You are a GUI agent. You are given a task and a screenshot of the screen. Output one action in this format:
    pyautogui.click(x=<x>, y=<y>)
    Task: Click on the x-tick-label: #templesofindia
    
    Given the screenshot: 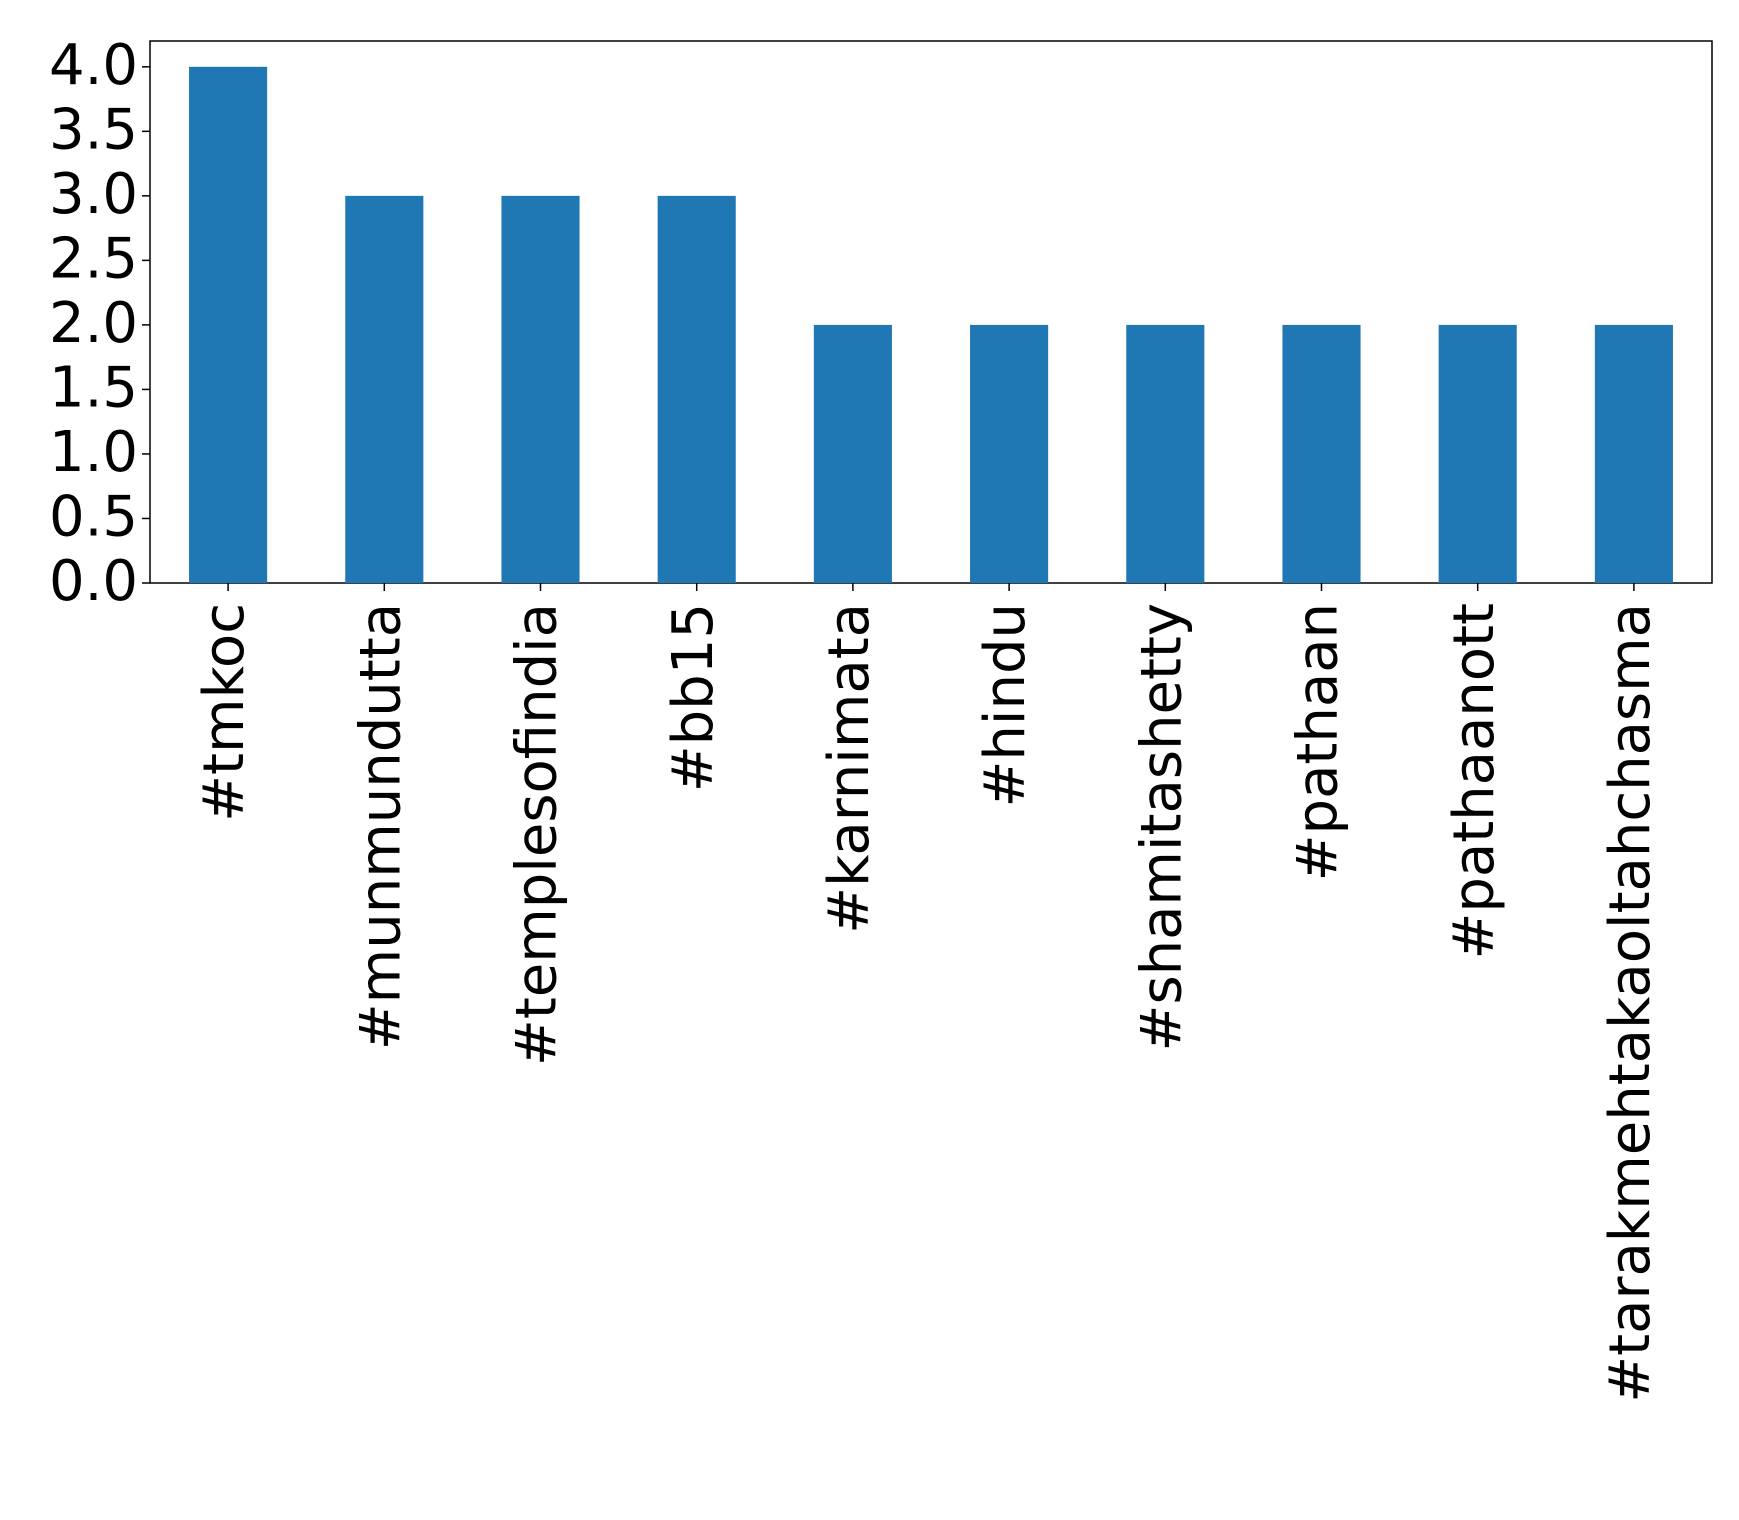 What is the action you would take?
    pyautogui.click(x=537, y=834)
    